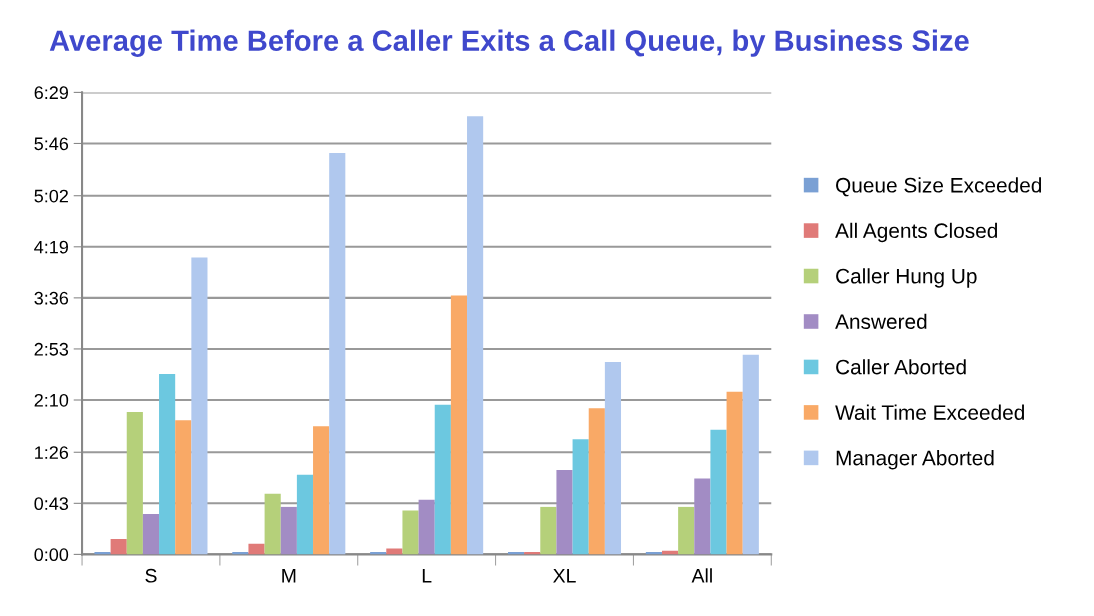 This screenshot has width=1094, height=616. What do you see at coordinates (51, 298) in the screenshot?
I see `y-tick-label: 3:36` at bounding box center [51, 298].